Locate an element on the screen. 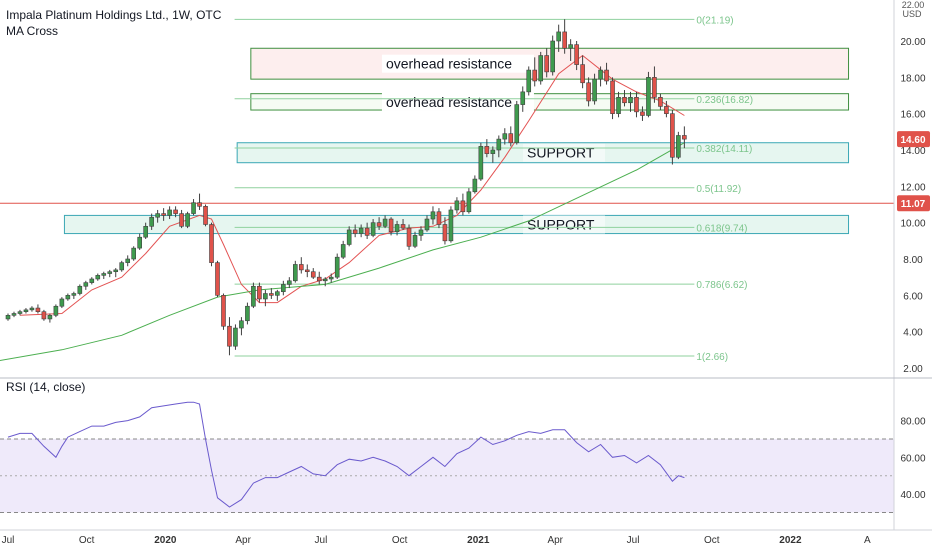  price-tick-label: 4.00 is located at coordinates (913, 333).